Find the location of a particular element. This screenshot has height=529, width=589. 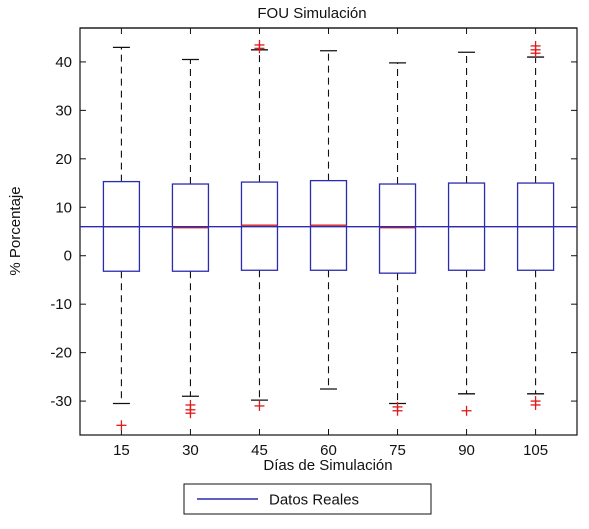

x-tick-label: 15 is located at coordinates (121, 450).